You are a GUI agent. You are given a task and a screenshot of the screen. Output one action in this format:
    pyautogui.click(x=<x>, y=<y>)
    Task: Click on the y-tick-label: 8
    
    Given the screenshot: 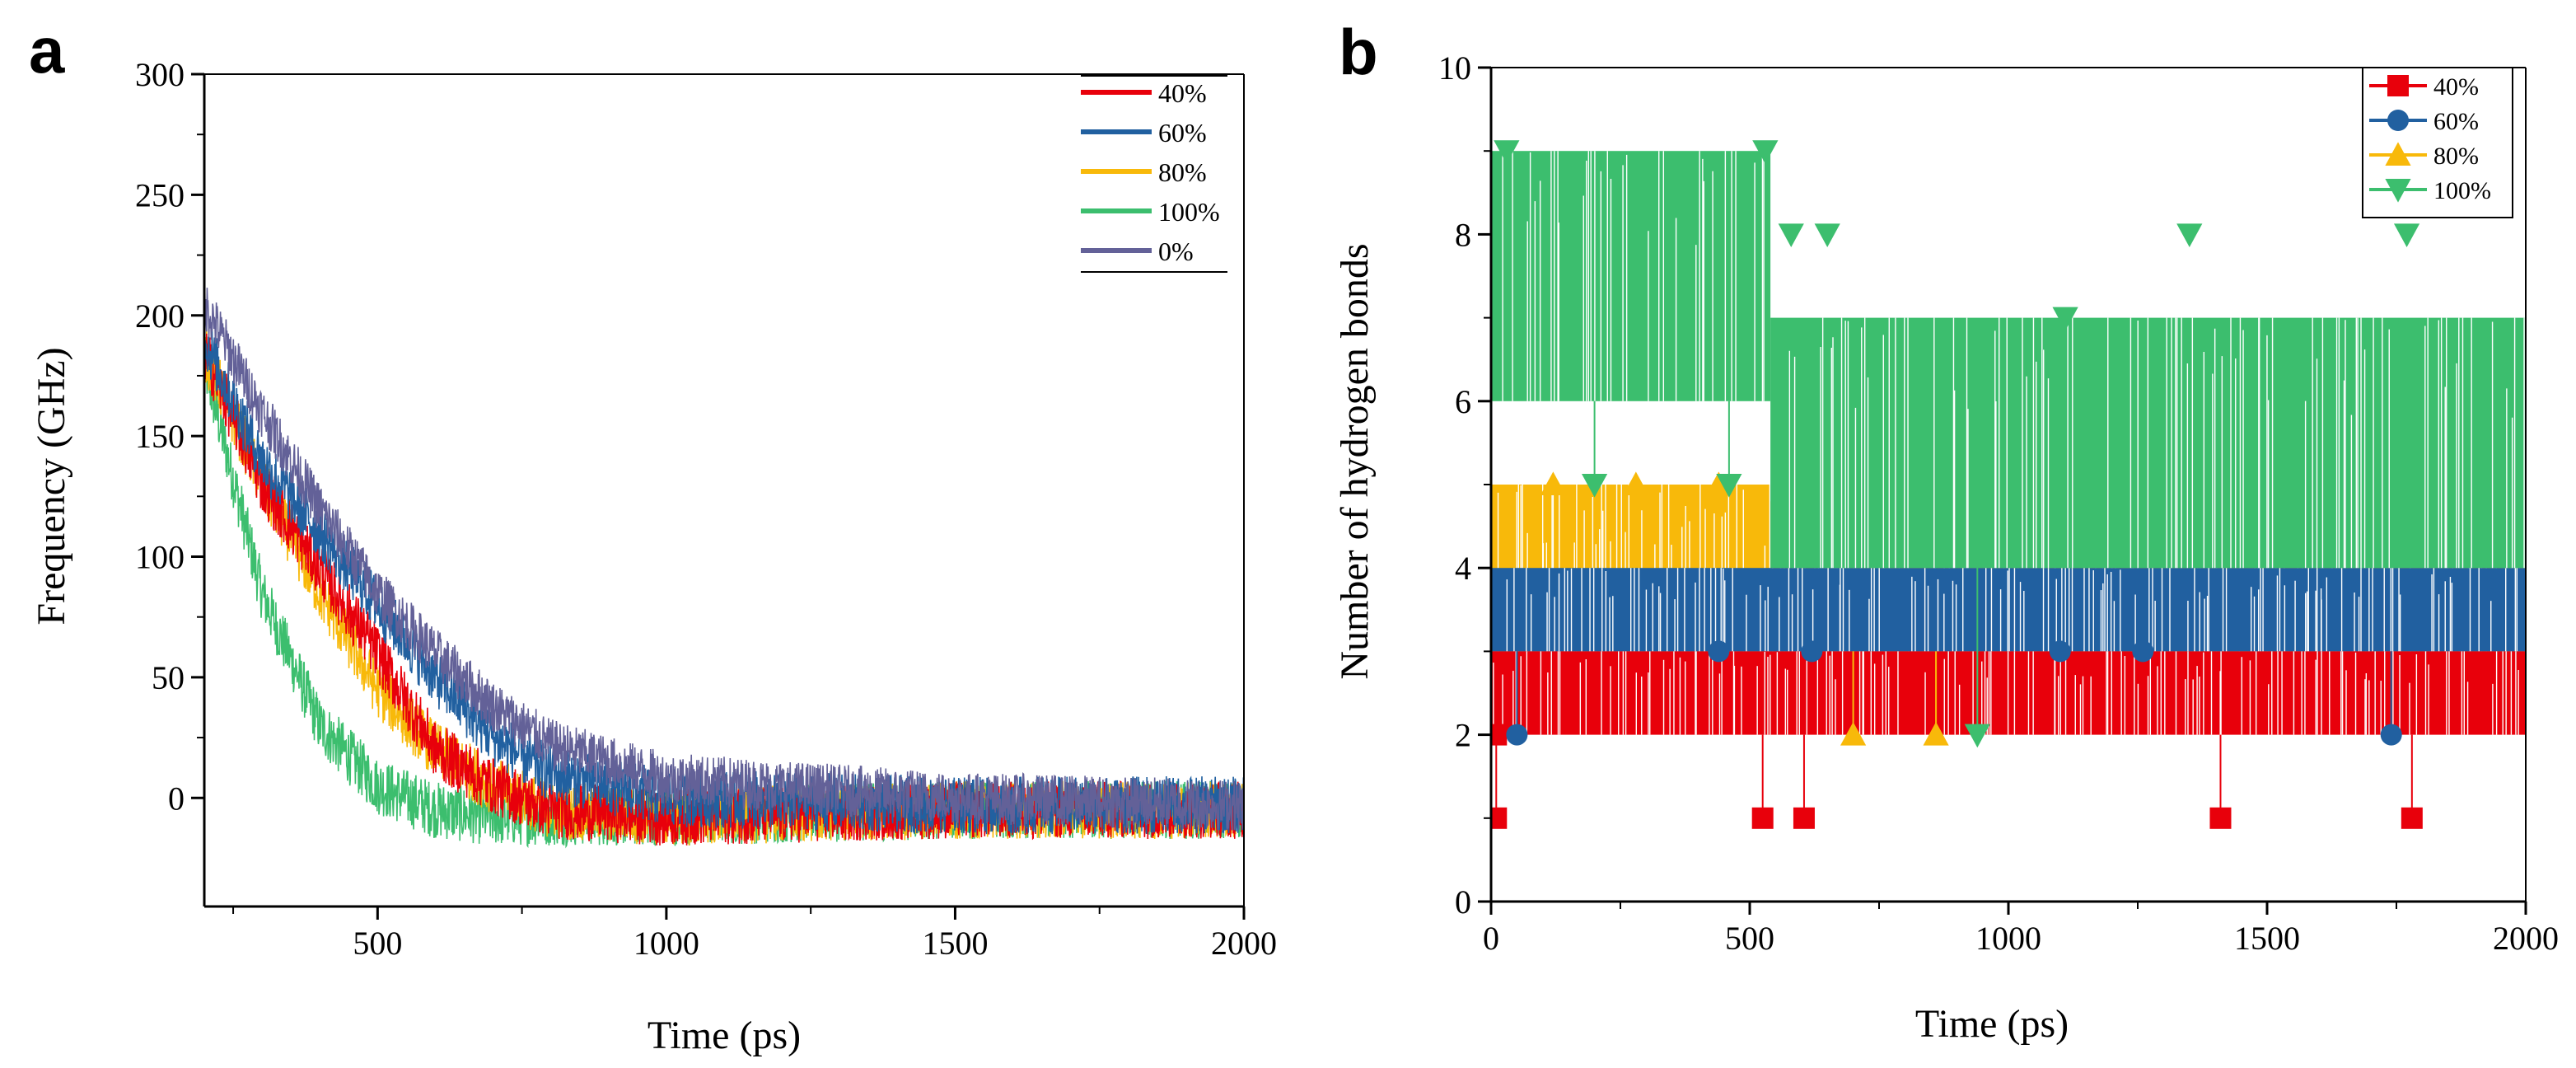 What is the action you would take?
    pyautogui.click(x=1463, y=235)
    